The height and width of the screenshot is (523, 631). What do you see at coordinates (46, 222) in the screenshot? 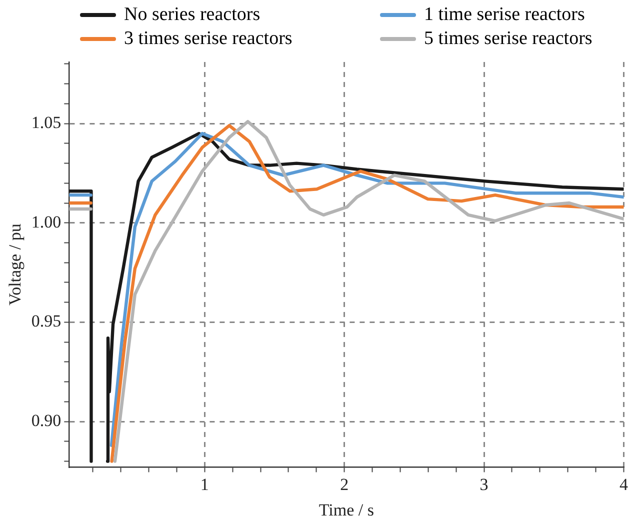
I see `y-tick-label: 1.00` at bounding box center [46, 222].